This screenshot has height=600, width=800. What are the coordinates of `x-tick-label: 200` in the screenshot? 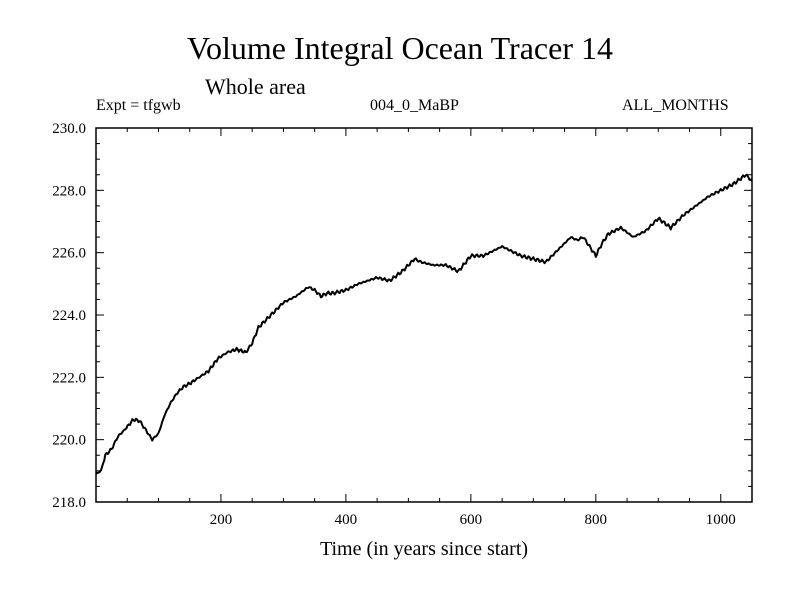 It's located at (221, 520).